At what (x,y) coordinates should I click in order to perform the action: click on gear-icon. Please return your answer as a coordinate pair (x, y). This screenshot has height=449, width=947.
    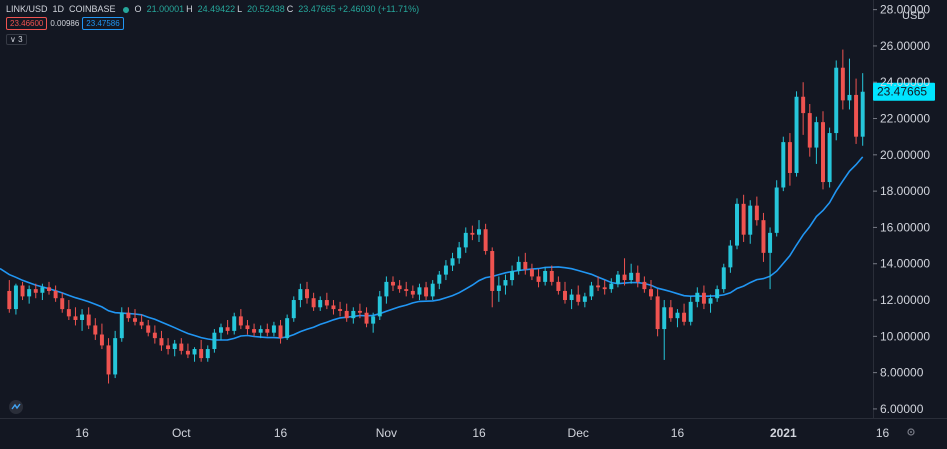
    Looking at the image, I should click on (911, 432).